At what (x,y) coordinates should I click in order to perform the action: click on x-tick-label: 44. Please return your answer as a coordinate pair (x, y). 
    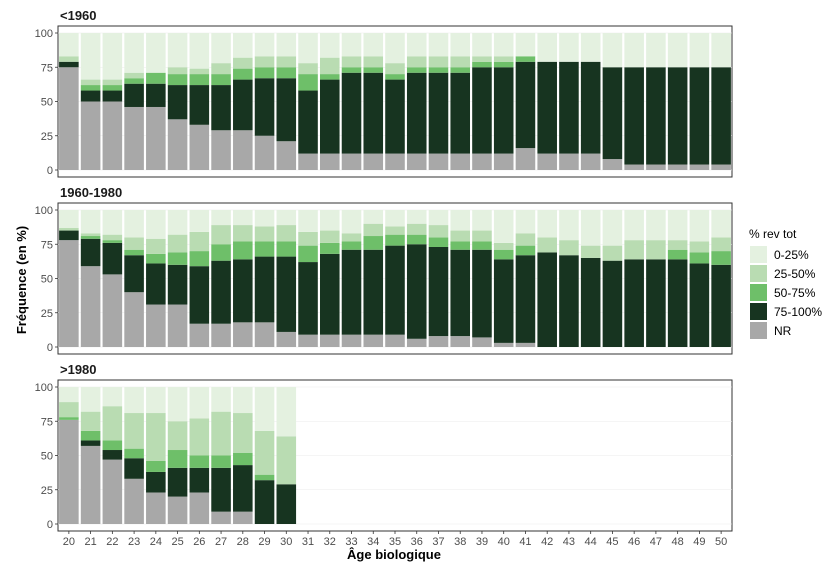
    Looking at the image, I should click on (591, 542).